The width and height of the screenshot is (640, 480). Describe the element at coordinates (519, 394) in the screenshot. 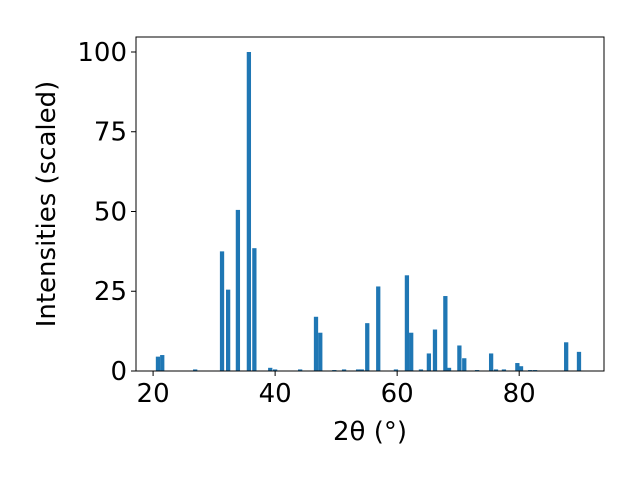

I see `x-tick-label: 80` at that location.